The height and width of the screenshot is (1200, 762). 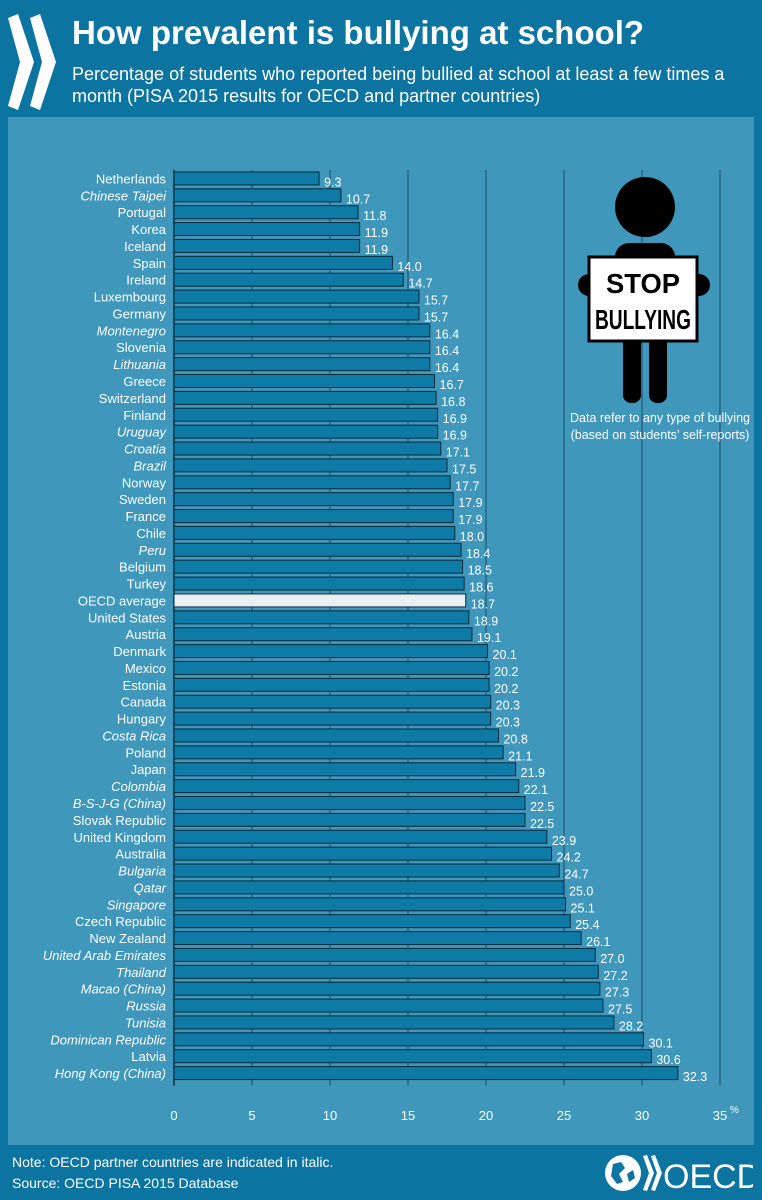 I want to click on category-label: Netherlands, so click(x=131, y=178).